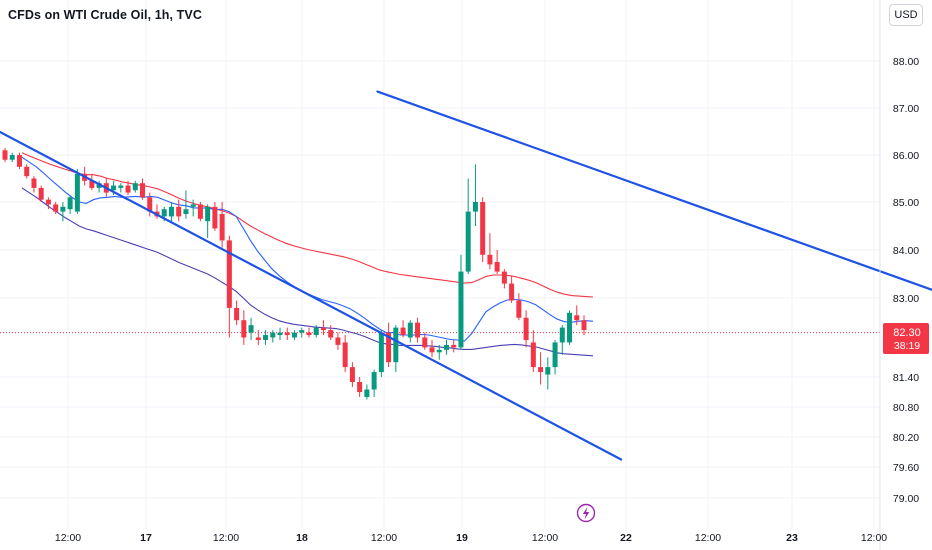 This screenshot has height=550, width=932. Describe the element at coordinates (906, 203) in the screenshot. I see `y-tick-label: 85.00` at that location.